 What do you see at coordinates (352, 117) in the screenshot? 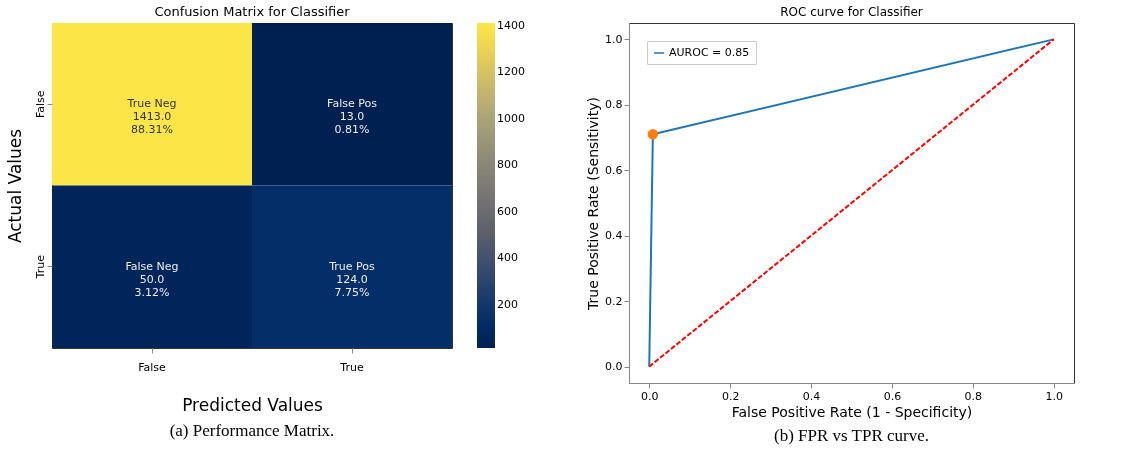
I see `data-label: False Pos 13.0 0.81%` at bounding box center [352, 117].